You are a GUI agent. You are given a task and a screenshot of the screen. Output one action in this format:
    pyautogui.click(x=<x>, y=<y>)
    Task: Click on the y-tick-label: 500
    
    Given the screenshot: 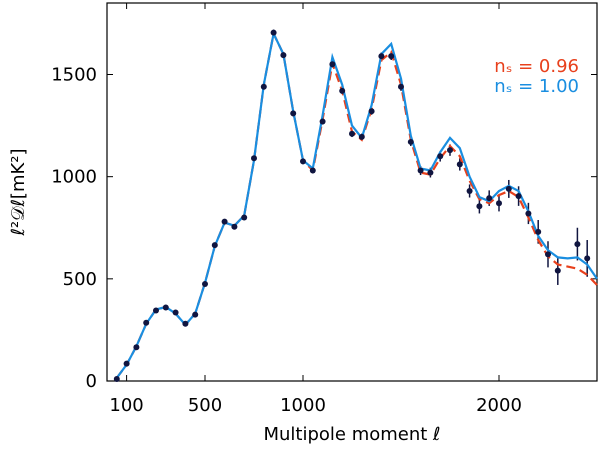 What is the action you would take?
    pyautogui.click(x=80, y=279)
    